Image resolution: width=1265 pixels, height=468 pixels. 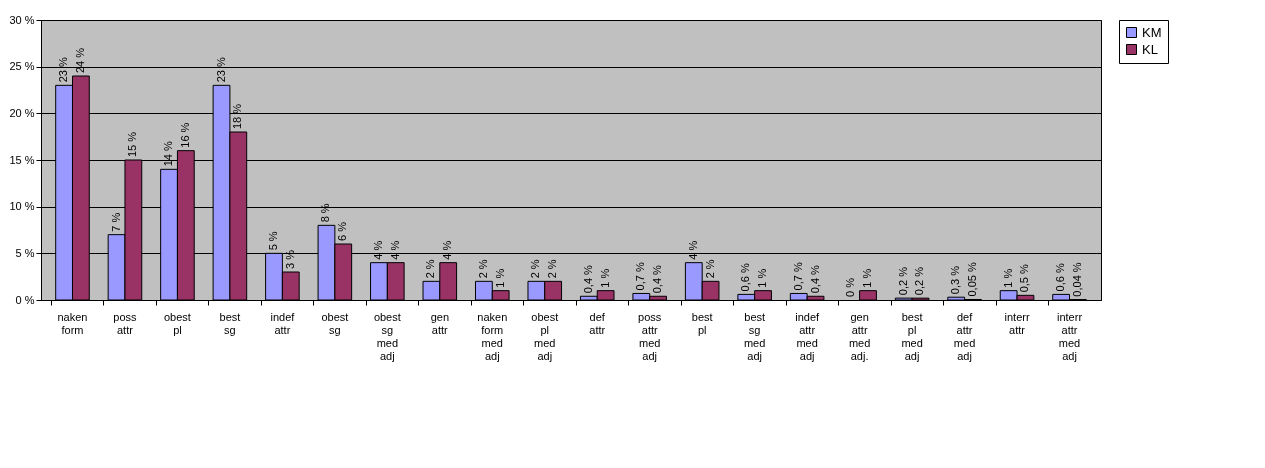 What do you see at coordinates (168, 154) in the screenshot?
I see `data-label: 14 %` at bounding box center [168, 154].